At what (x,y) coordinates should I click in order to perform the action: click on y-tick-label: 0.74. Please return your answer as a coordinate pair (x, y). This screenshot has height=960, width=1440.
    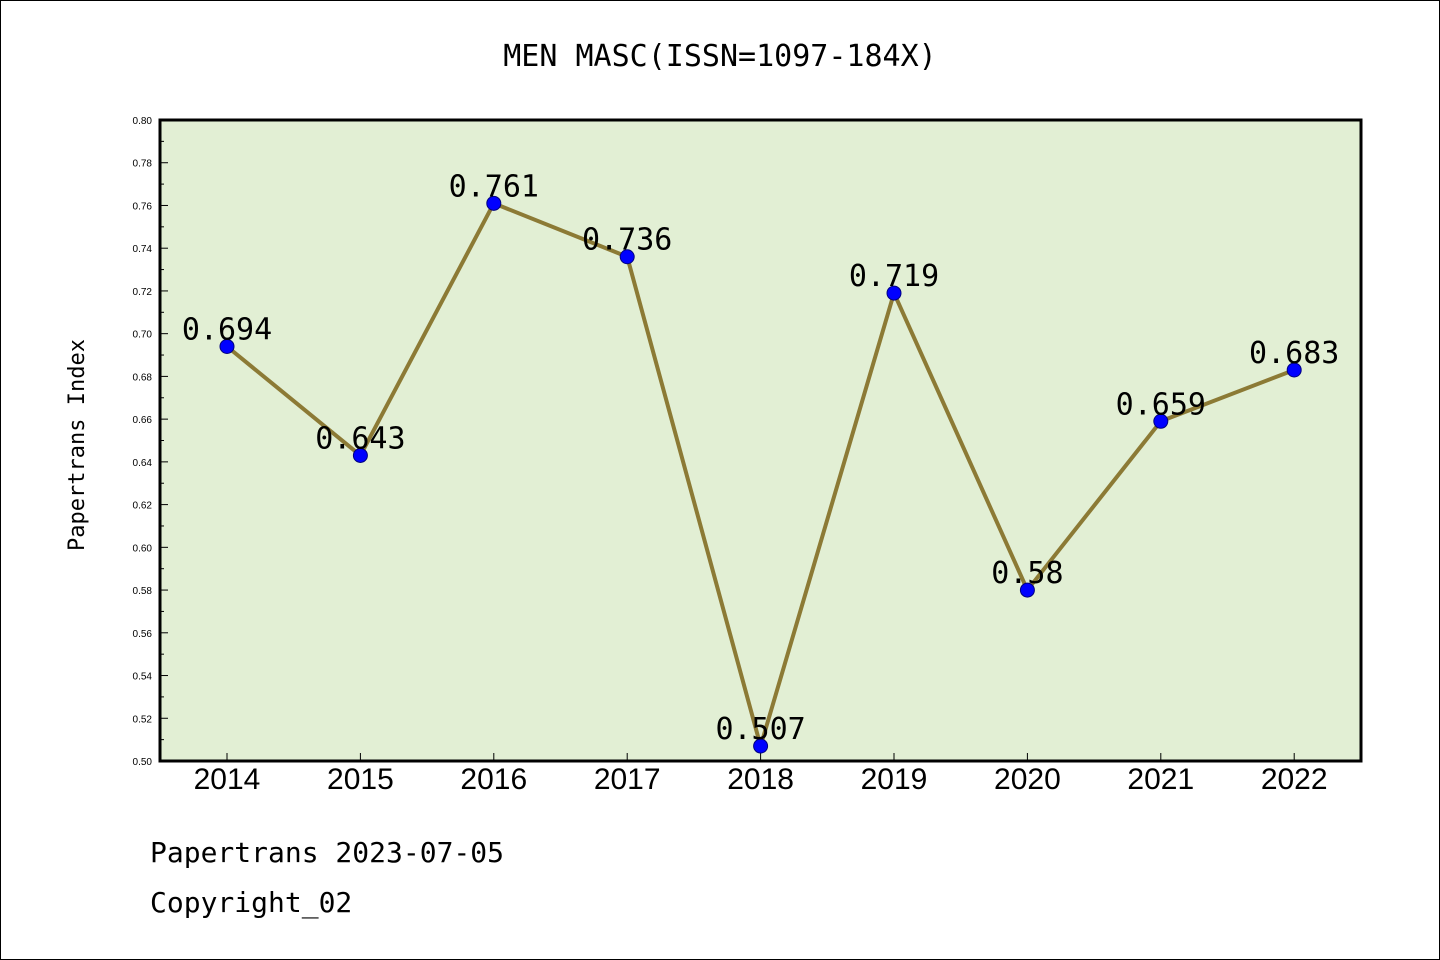
    Looking at the image, I should click on (143, 249).